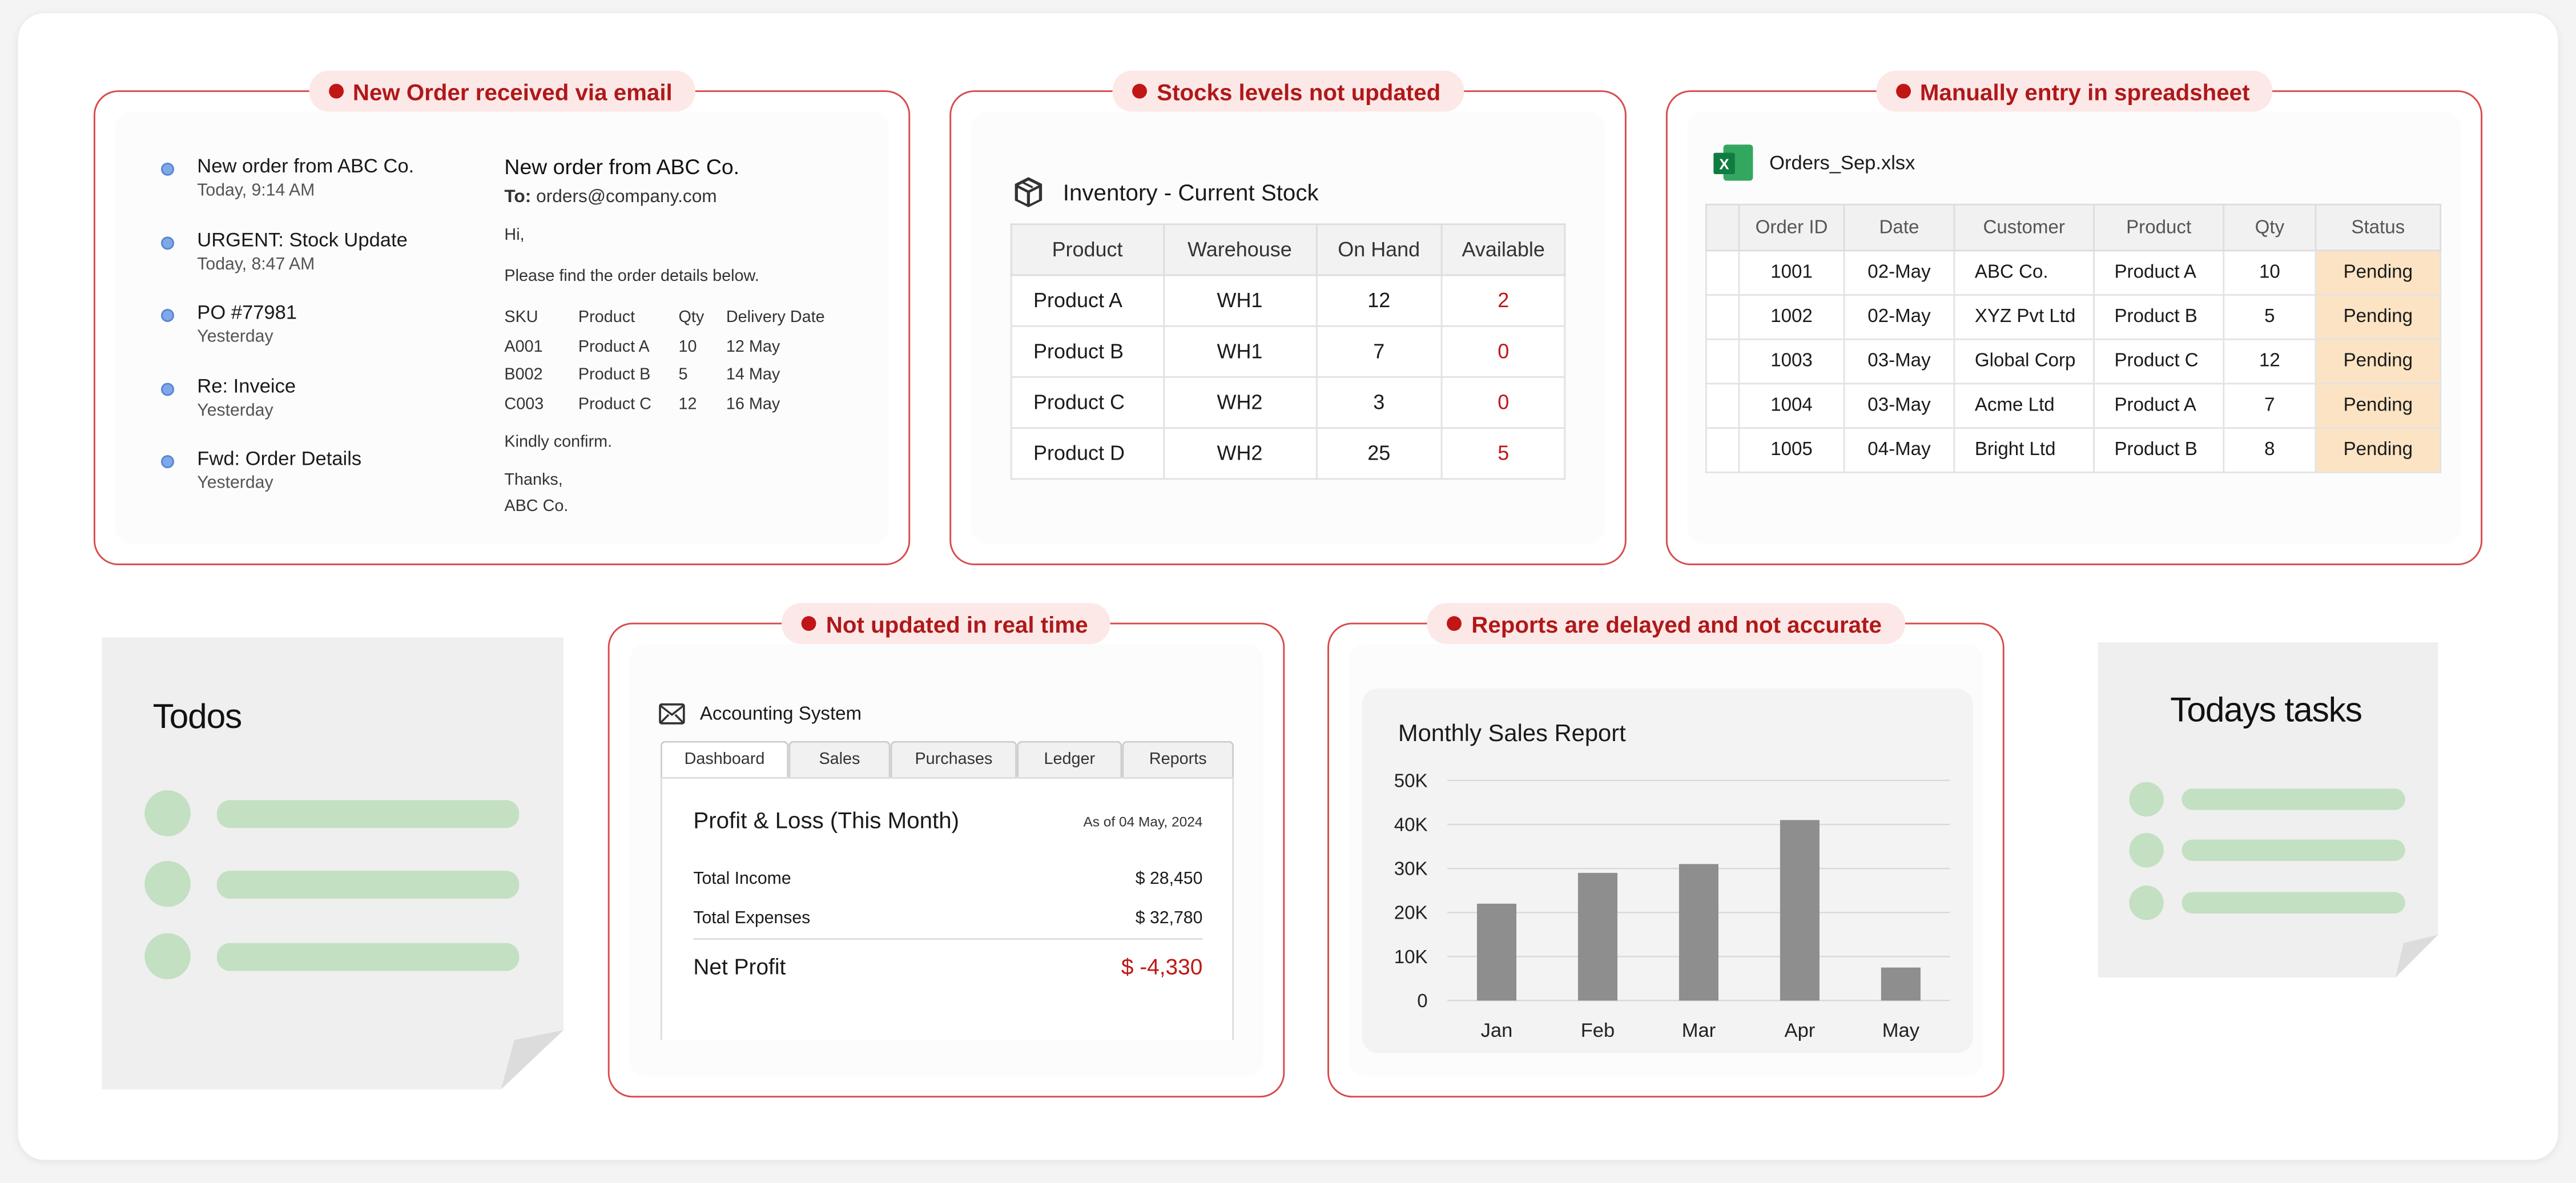  I want to click on sheet-cell: 1004, so click(1791, 406).